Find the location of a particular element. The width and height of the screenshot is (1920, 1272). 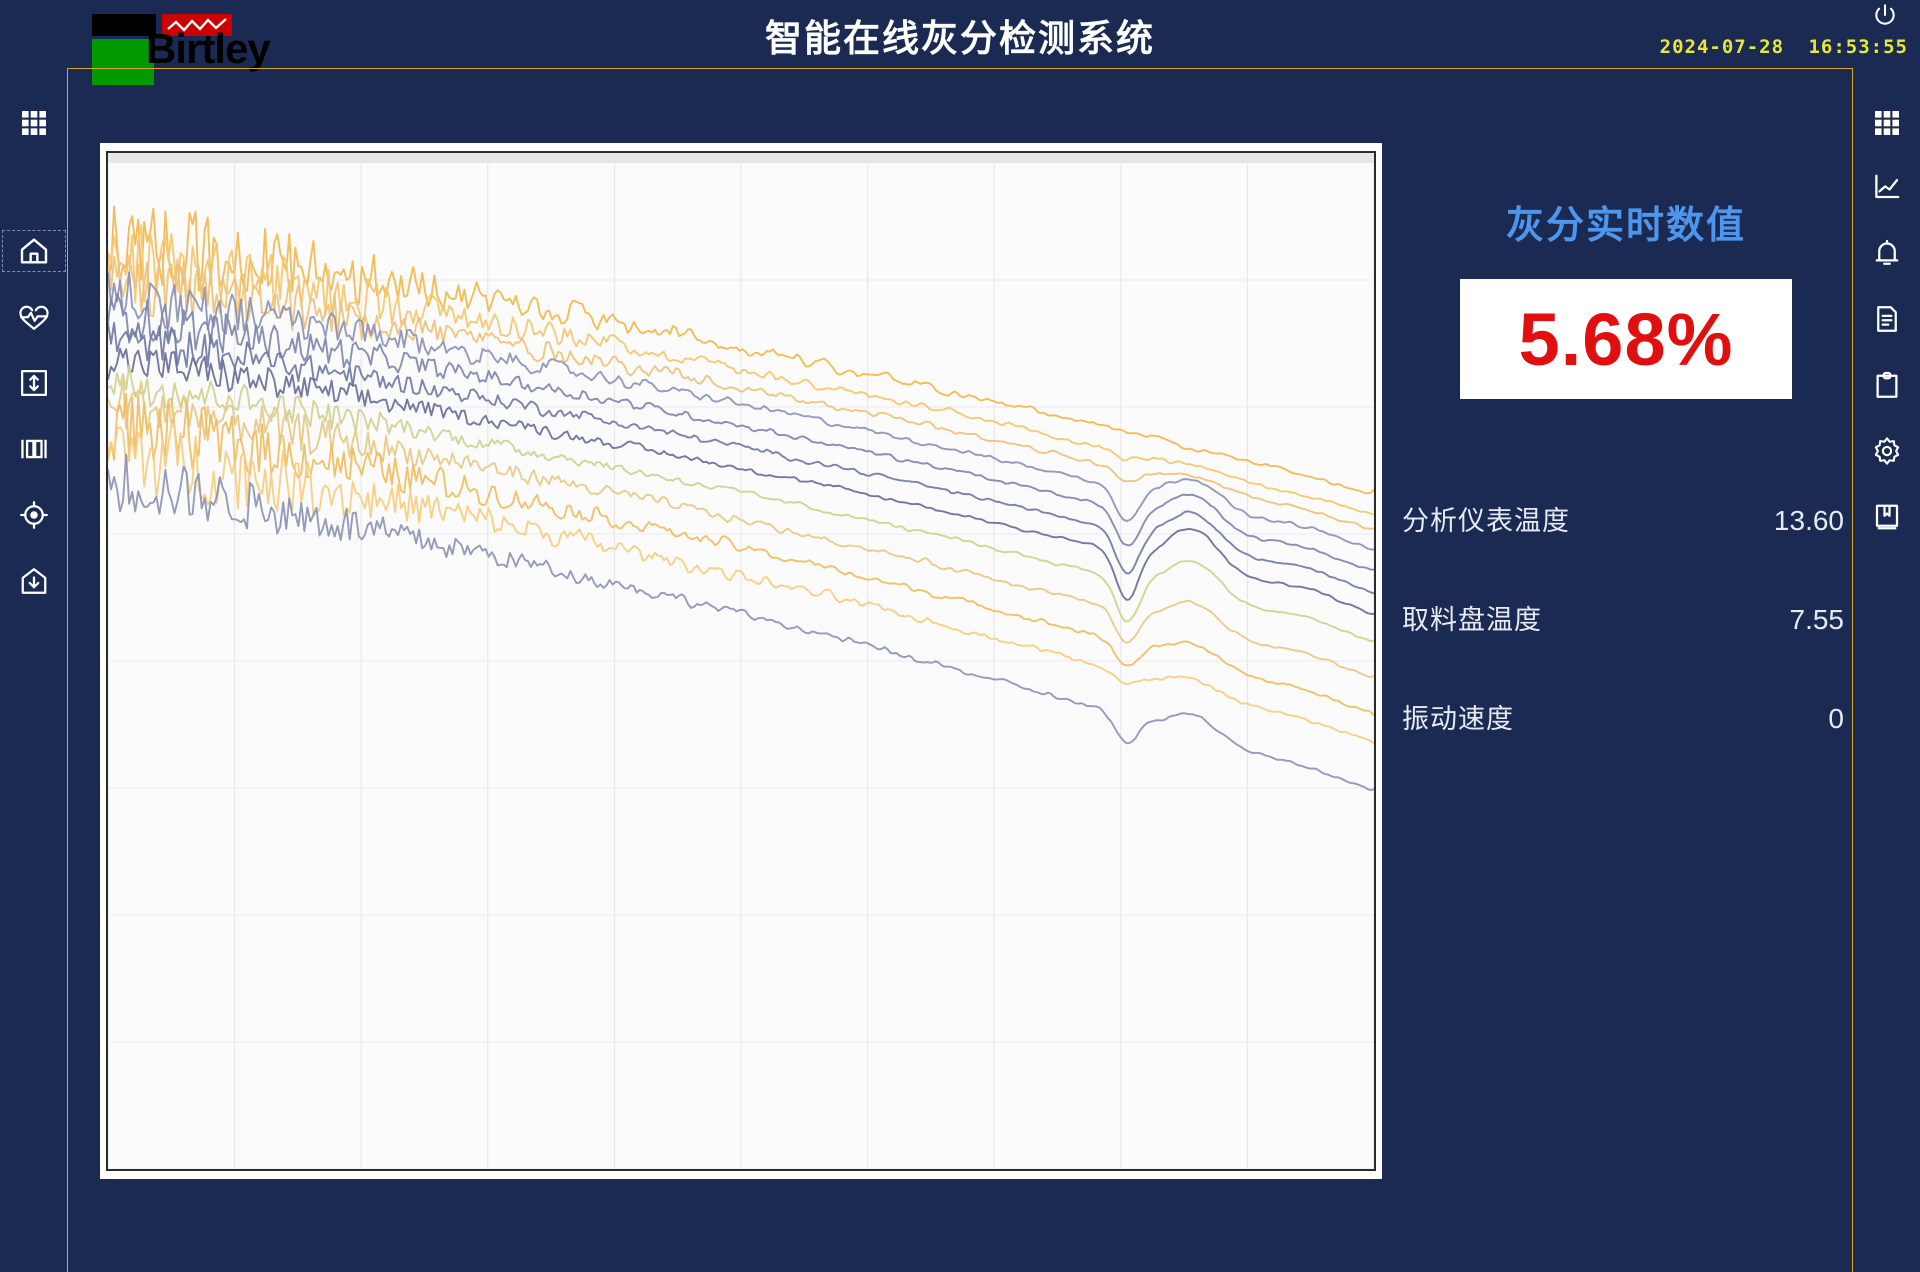

download-box-icon is located at coordinates (34, 581).